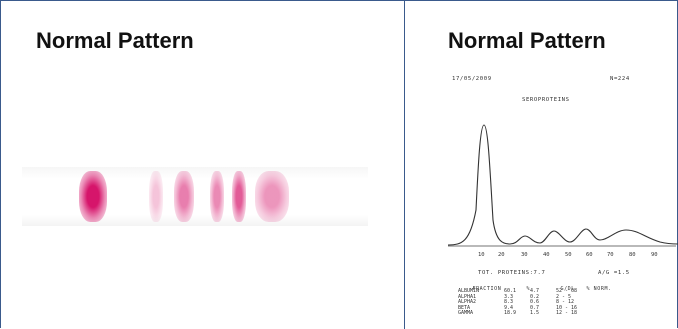  Describe the element at coordinates (589, 255) in the screenshot. I see `axis-tick-label: 60` at that location.